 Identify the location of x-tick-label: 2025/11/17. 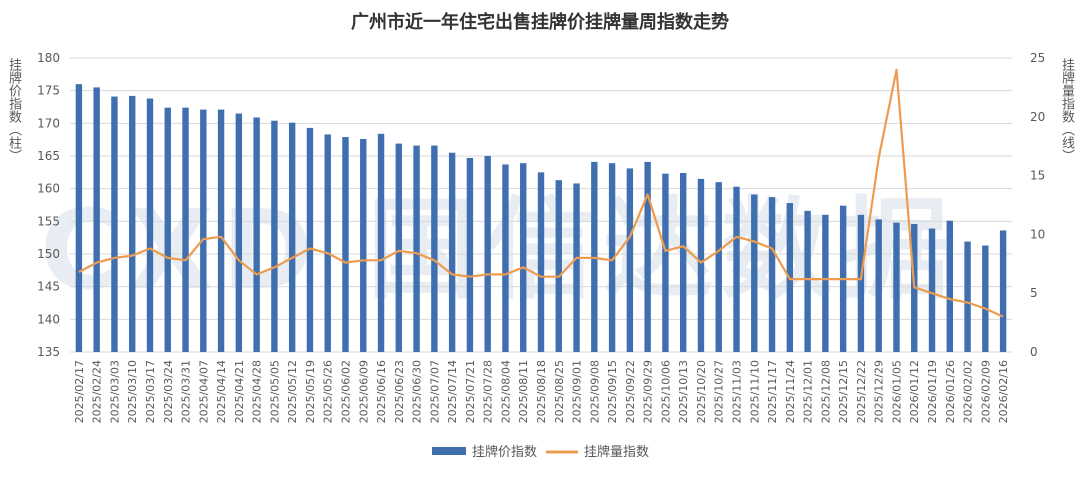
(772, 391).